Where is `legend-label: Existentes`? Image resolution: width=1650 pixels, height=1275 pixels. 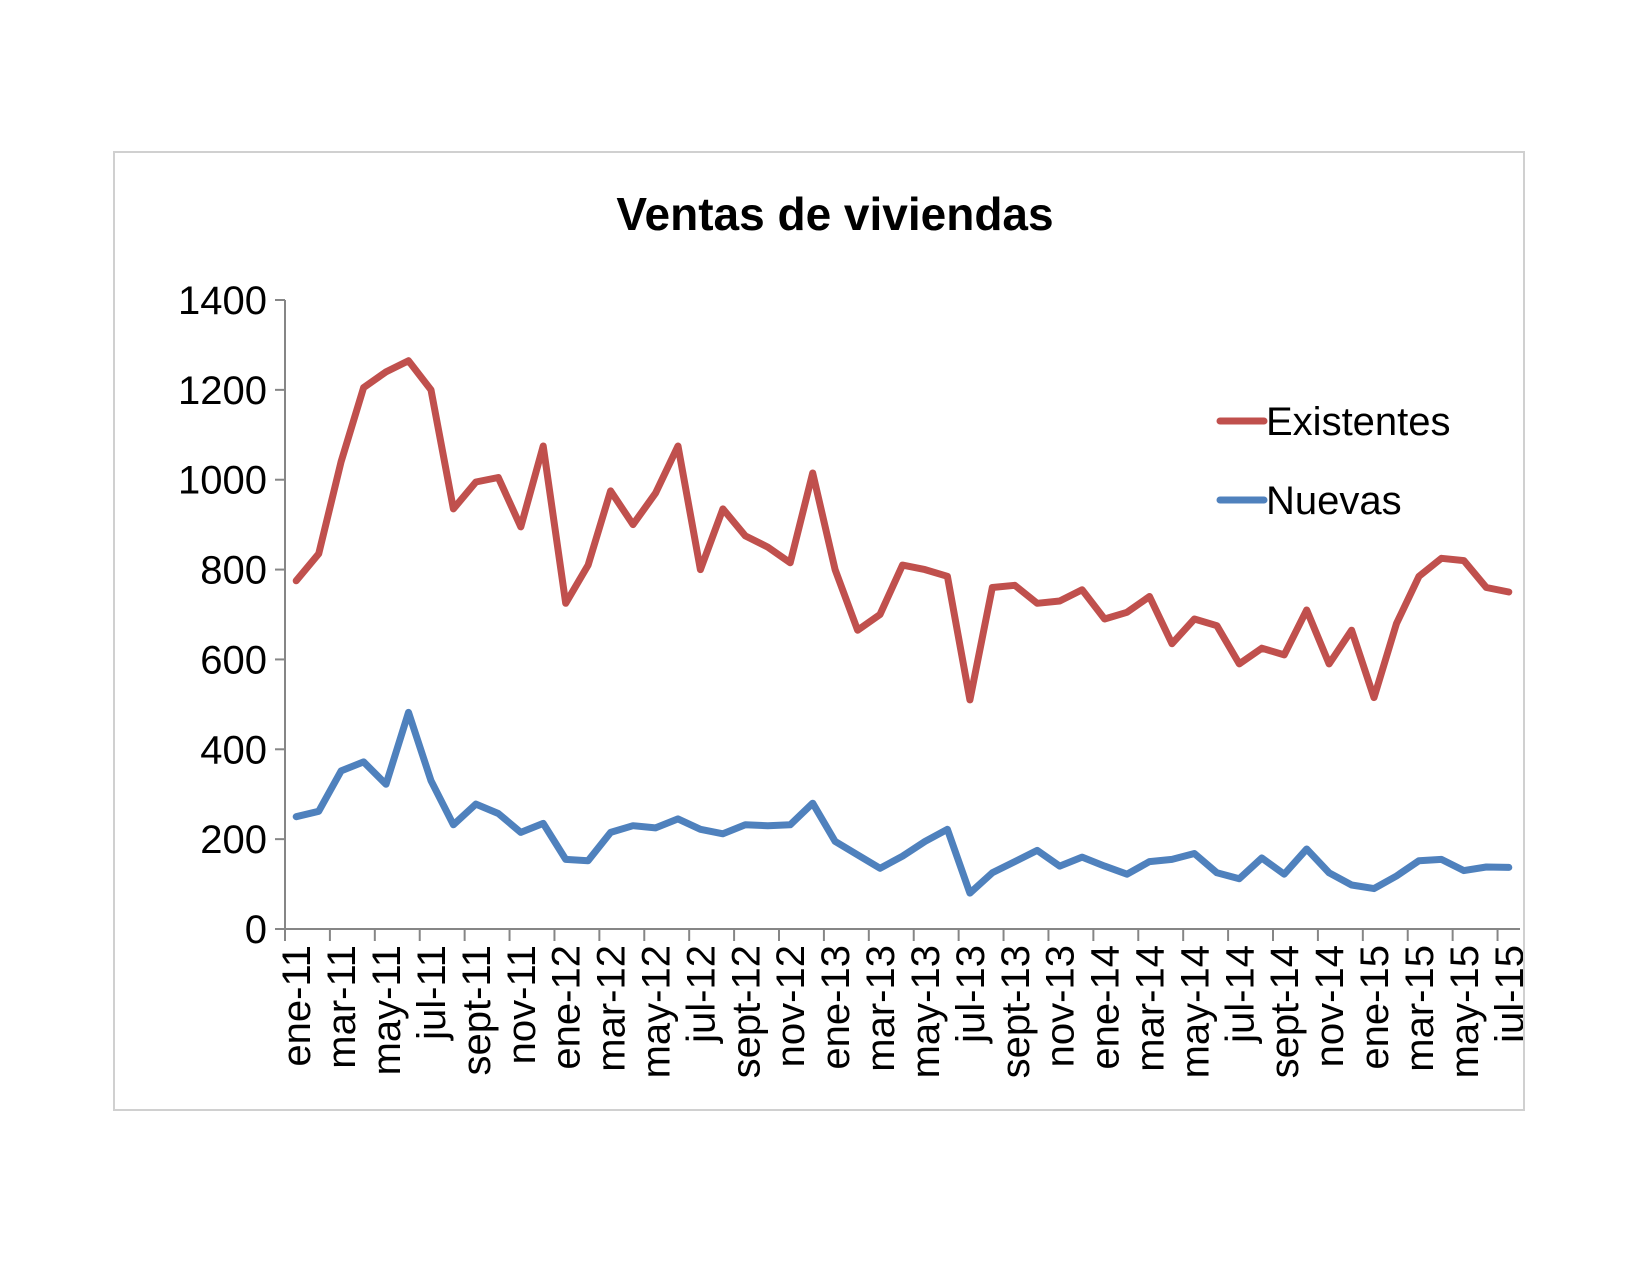
legend-label: Existentes is located at coordinates (1358, 422).